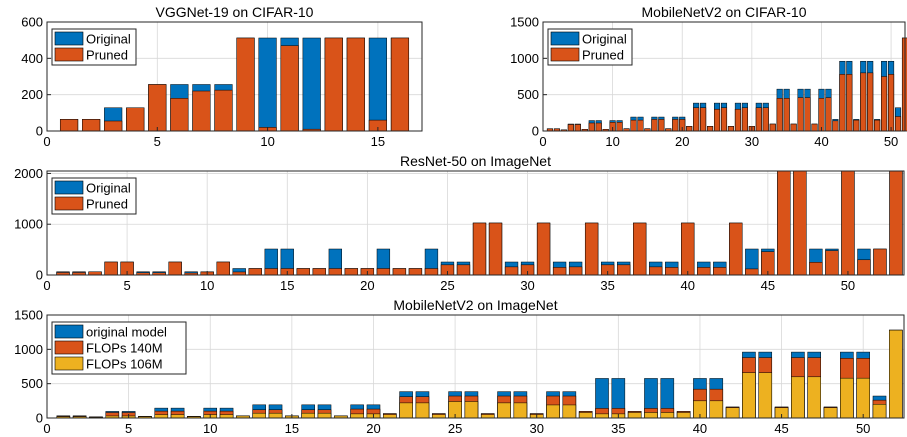 This screenshot has width=907, height=437. I want to click on x-tick-label: 40, so click(821, 141).